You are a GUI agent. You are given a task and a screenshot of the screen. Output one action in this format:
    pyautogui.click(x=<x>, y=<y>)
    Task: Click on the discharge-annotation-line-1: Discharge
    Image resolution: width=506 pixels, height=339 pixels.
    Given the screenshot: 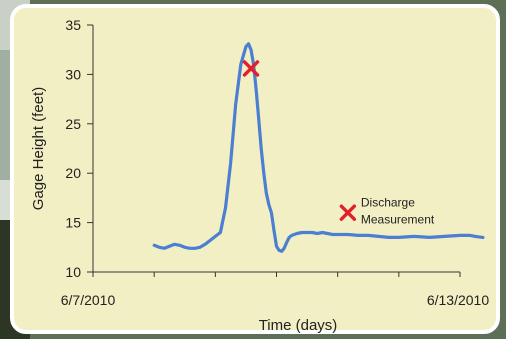 What is the action you would take?
    pyautogui.click(x=388, y=203)
    